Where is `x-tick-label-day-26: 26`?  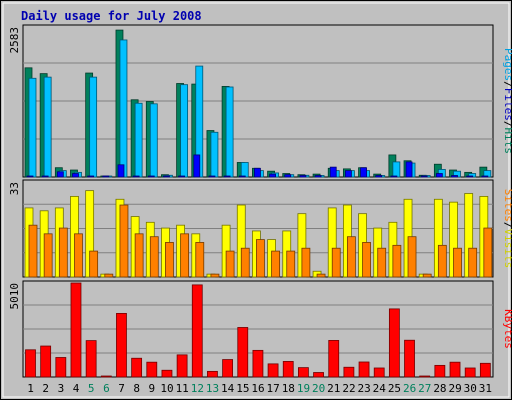
x-tick-label-day-26: 26 is located at coordinates (409, 388).